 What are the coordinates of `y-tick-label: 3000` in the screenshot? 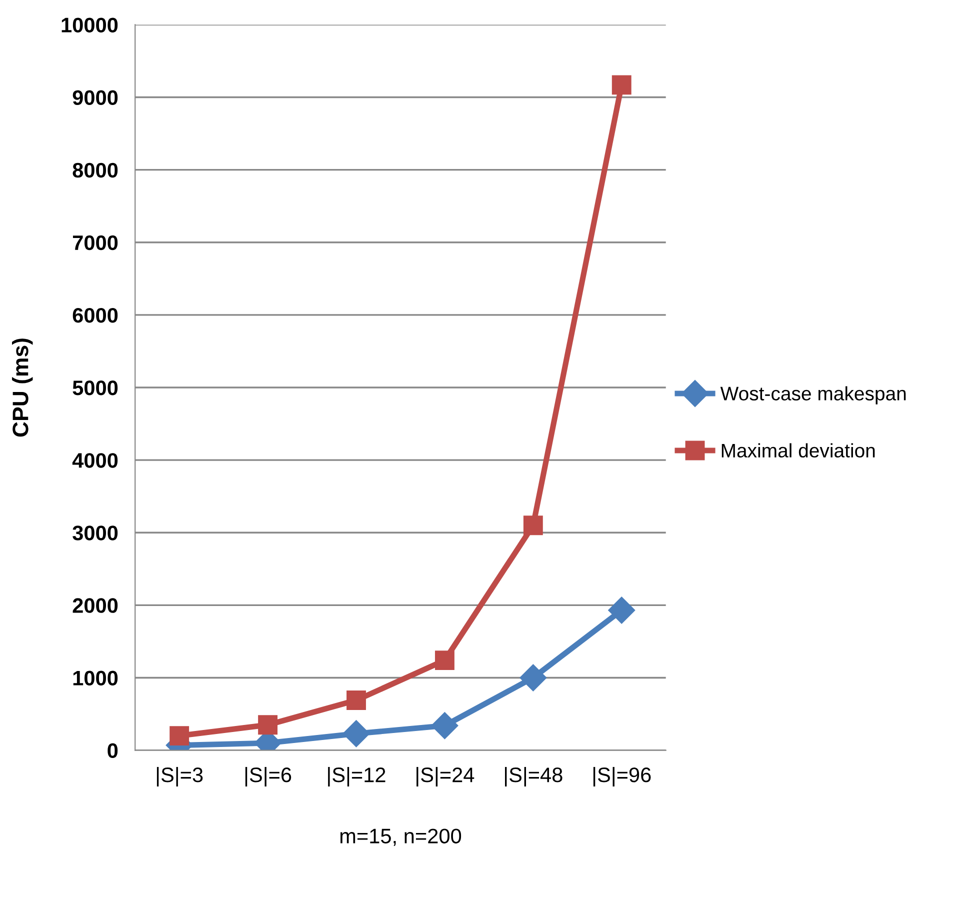 It's located at (95, 533).